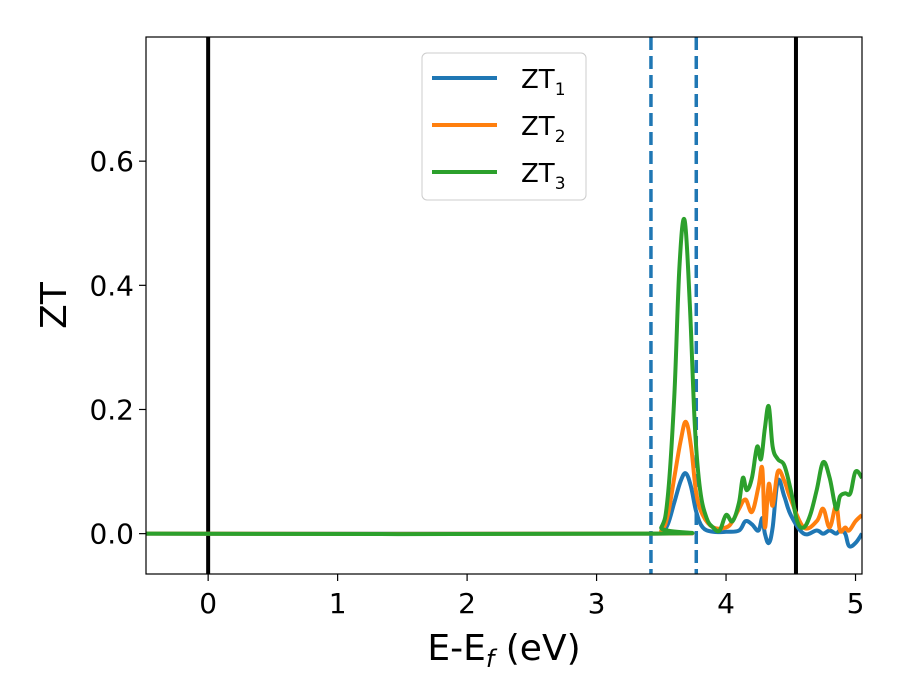 The height and width of the screenshot is (700, 900). Describe the element at coordinates (338, 603) in the screenshot. I see `x-tick-label: 1` at that location.